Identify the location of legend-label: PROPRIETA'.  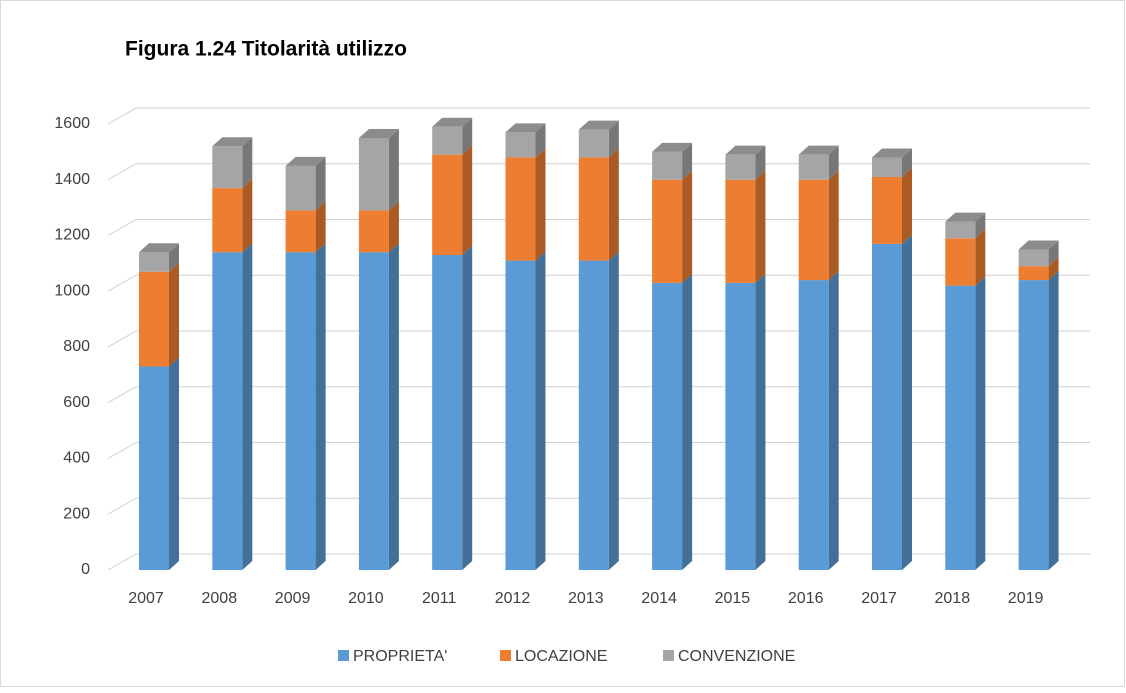
(400, 656).